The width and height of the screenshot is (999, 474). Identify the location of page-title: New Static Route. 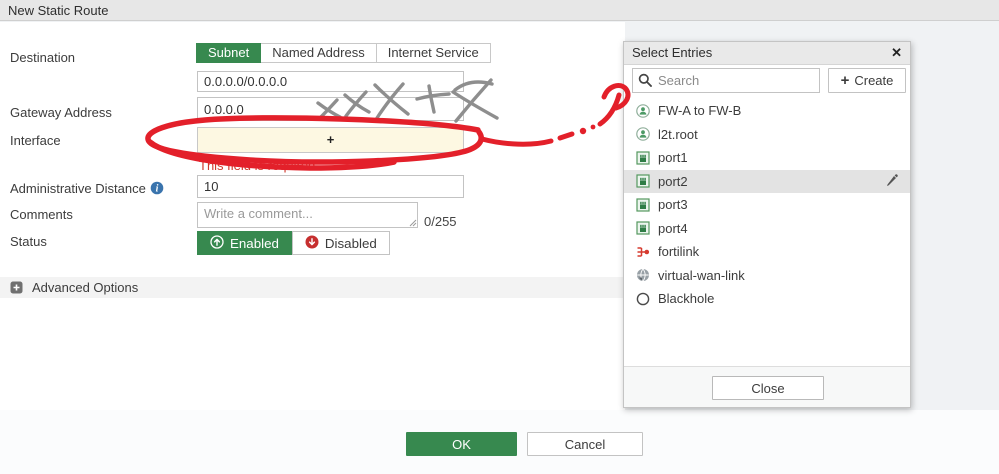
(499, 10).